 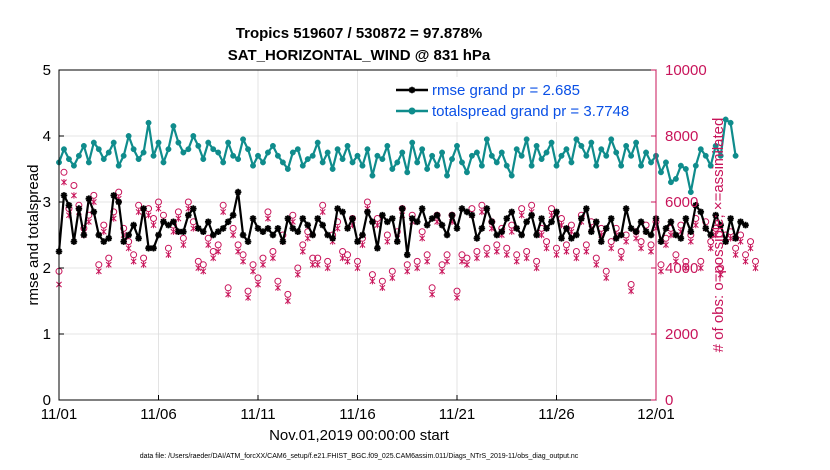 I want to click on x-tick-label: 11/26, so click(x=556, y=414).